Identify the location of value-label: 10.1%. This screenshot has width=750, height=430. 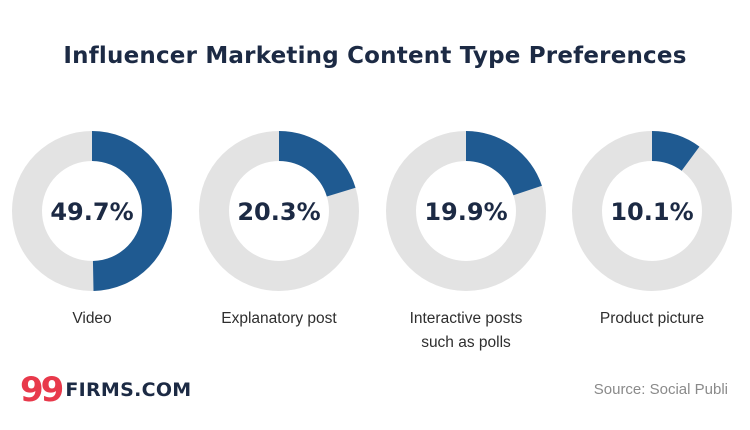
(651, 212).